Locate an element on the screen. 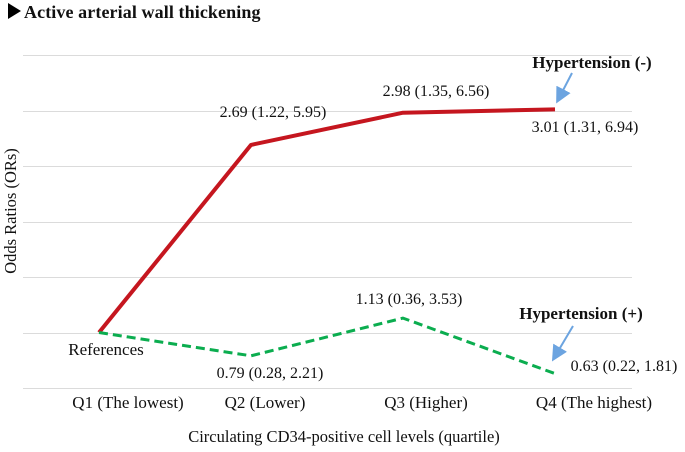 The width and height of the screenshot is (685, 452). reference-label: References is located at coordinates (106, 349).